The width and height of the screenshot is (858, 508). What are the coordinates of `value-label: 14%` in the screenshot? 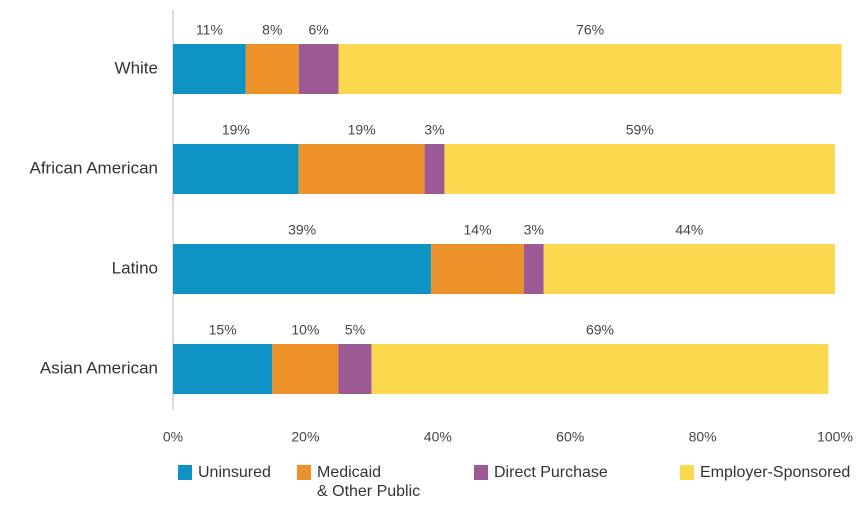 It's located at (478, 230).